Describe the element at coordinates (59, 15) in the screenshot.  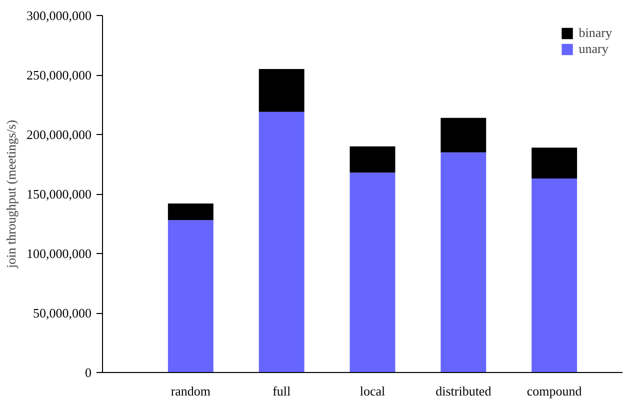
I see `y-tick-label: 300,000,000` at that location.